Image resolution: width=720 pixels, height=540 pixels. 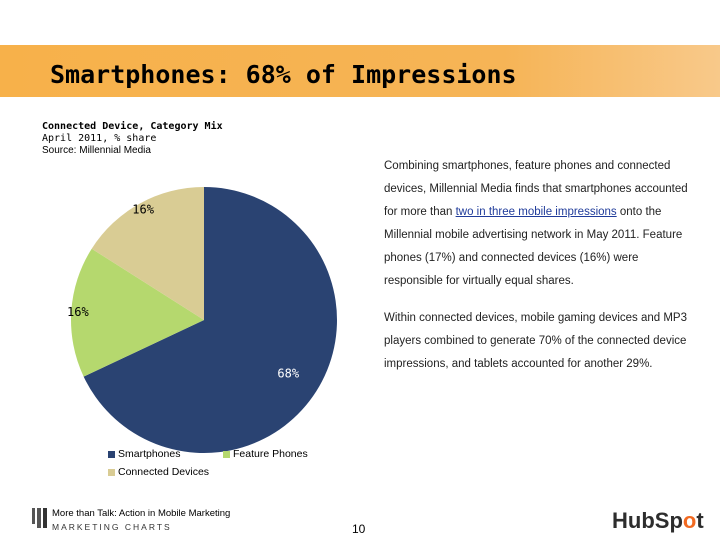 What do you see at coordinates (143, 209) in the screenshot?
I see `pie-label-connected-devices: 16%` at bounding box center [143, 209].